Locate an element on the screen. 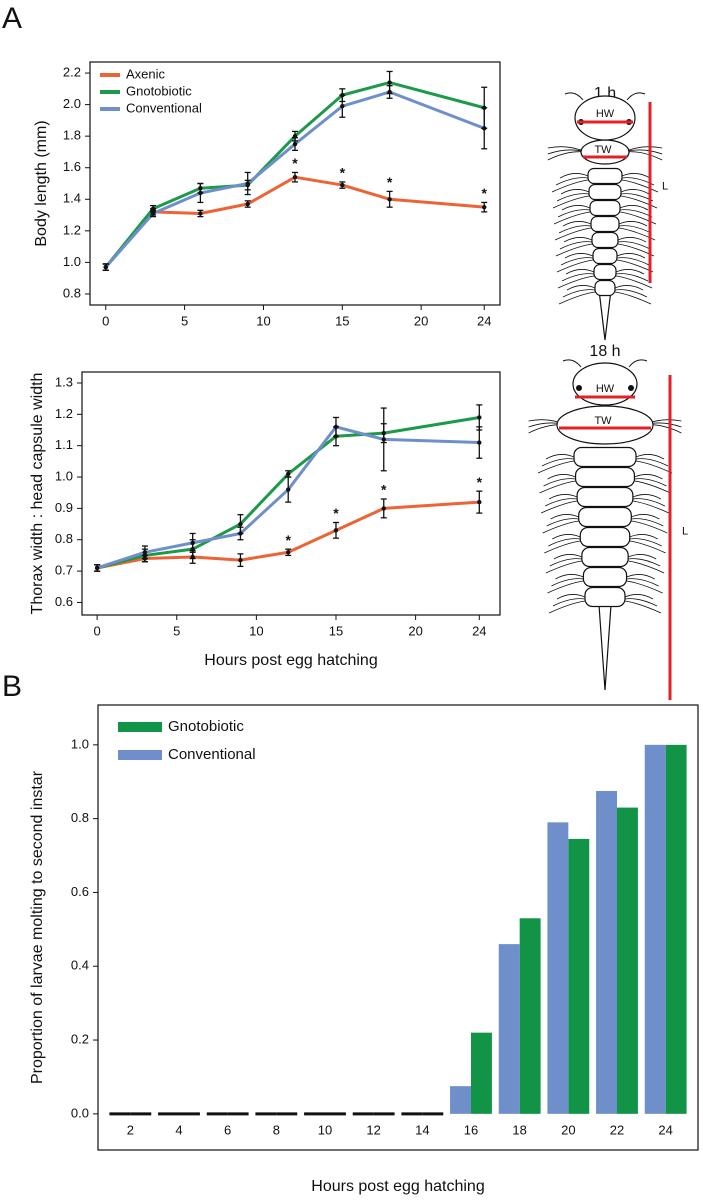  y-tick-label: 1.1 is located at coordinates (64, 444).